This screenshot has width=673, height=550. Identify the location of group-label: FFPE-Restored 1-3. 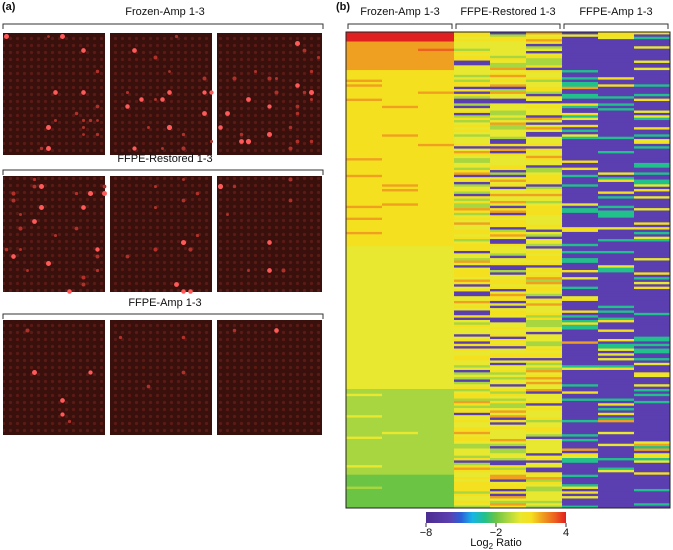
(164, 159).